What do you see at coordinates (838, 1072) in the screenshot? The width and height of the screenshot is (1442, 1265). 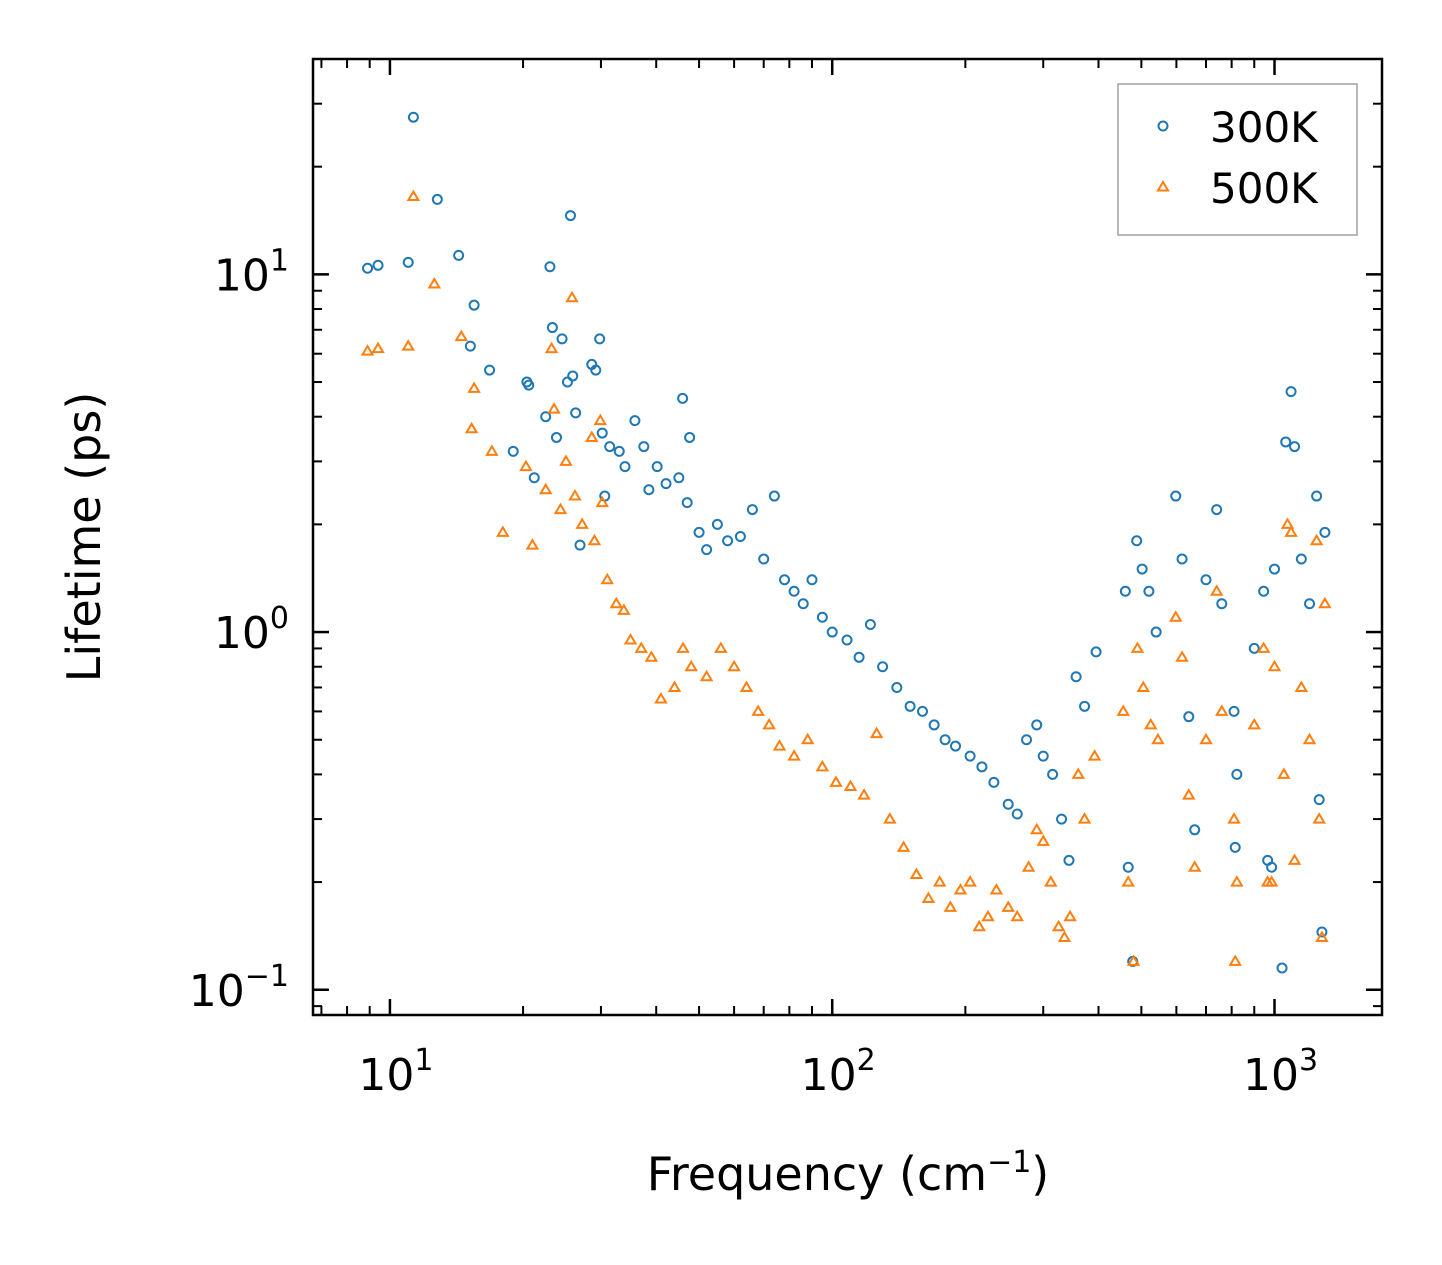 I see `x-tick-labels: 101 102 103` at bounding box center [838, 1072].